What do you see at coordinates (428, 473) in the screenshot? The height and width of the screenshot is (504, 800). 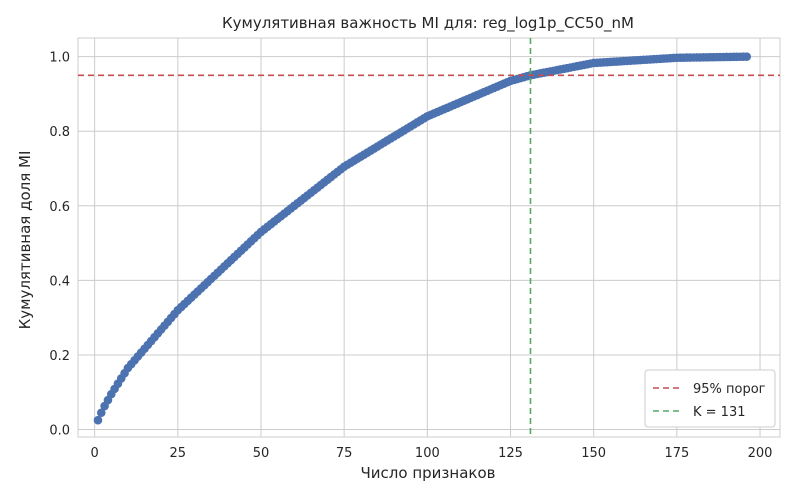 I see `x-axis-label: Число признаков` at bounding box center [428, 473].